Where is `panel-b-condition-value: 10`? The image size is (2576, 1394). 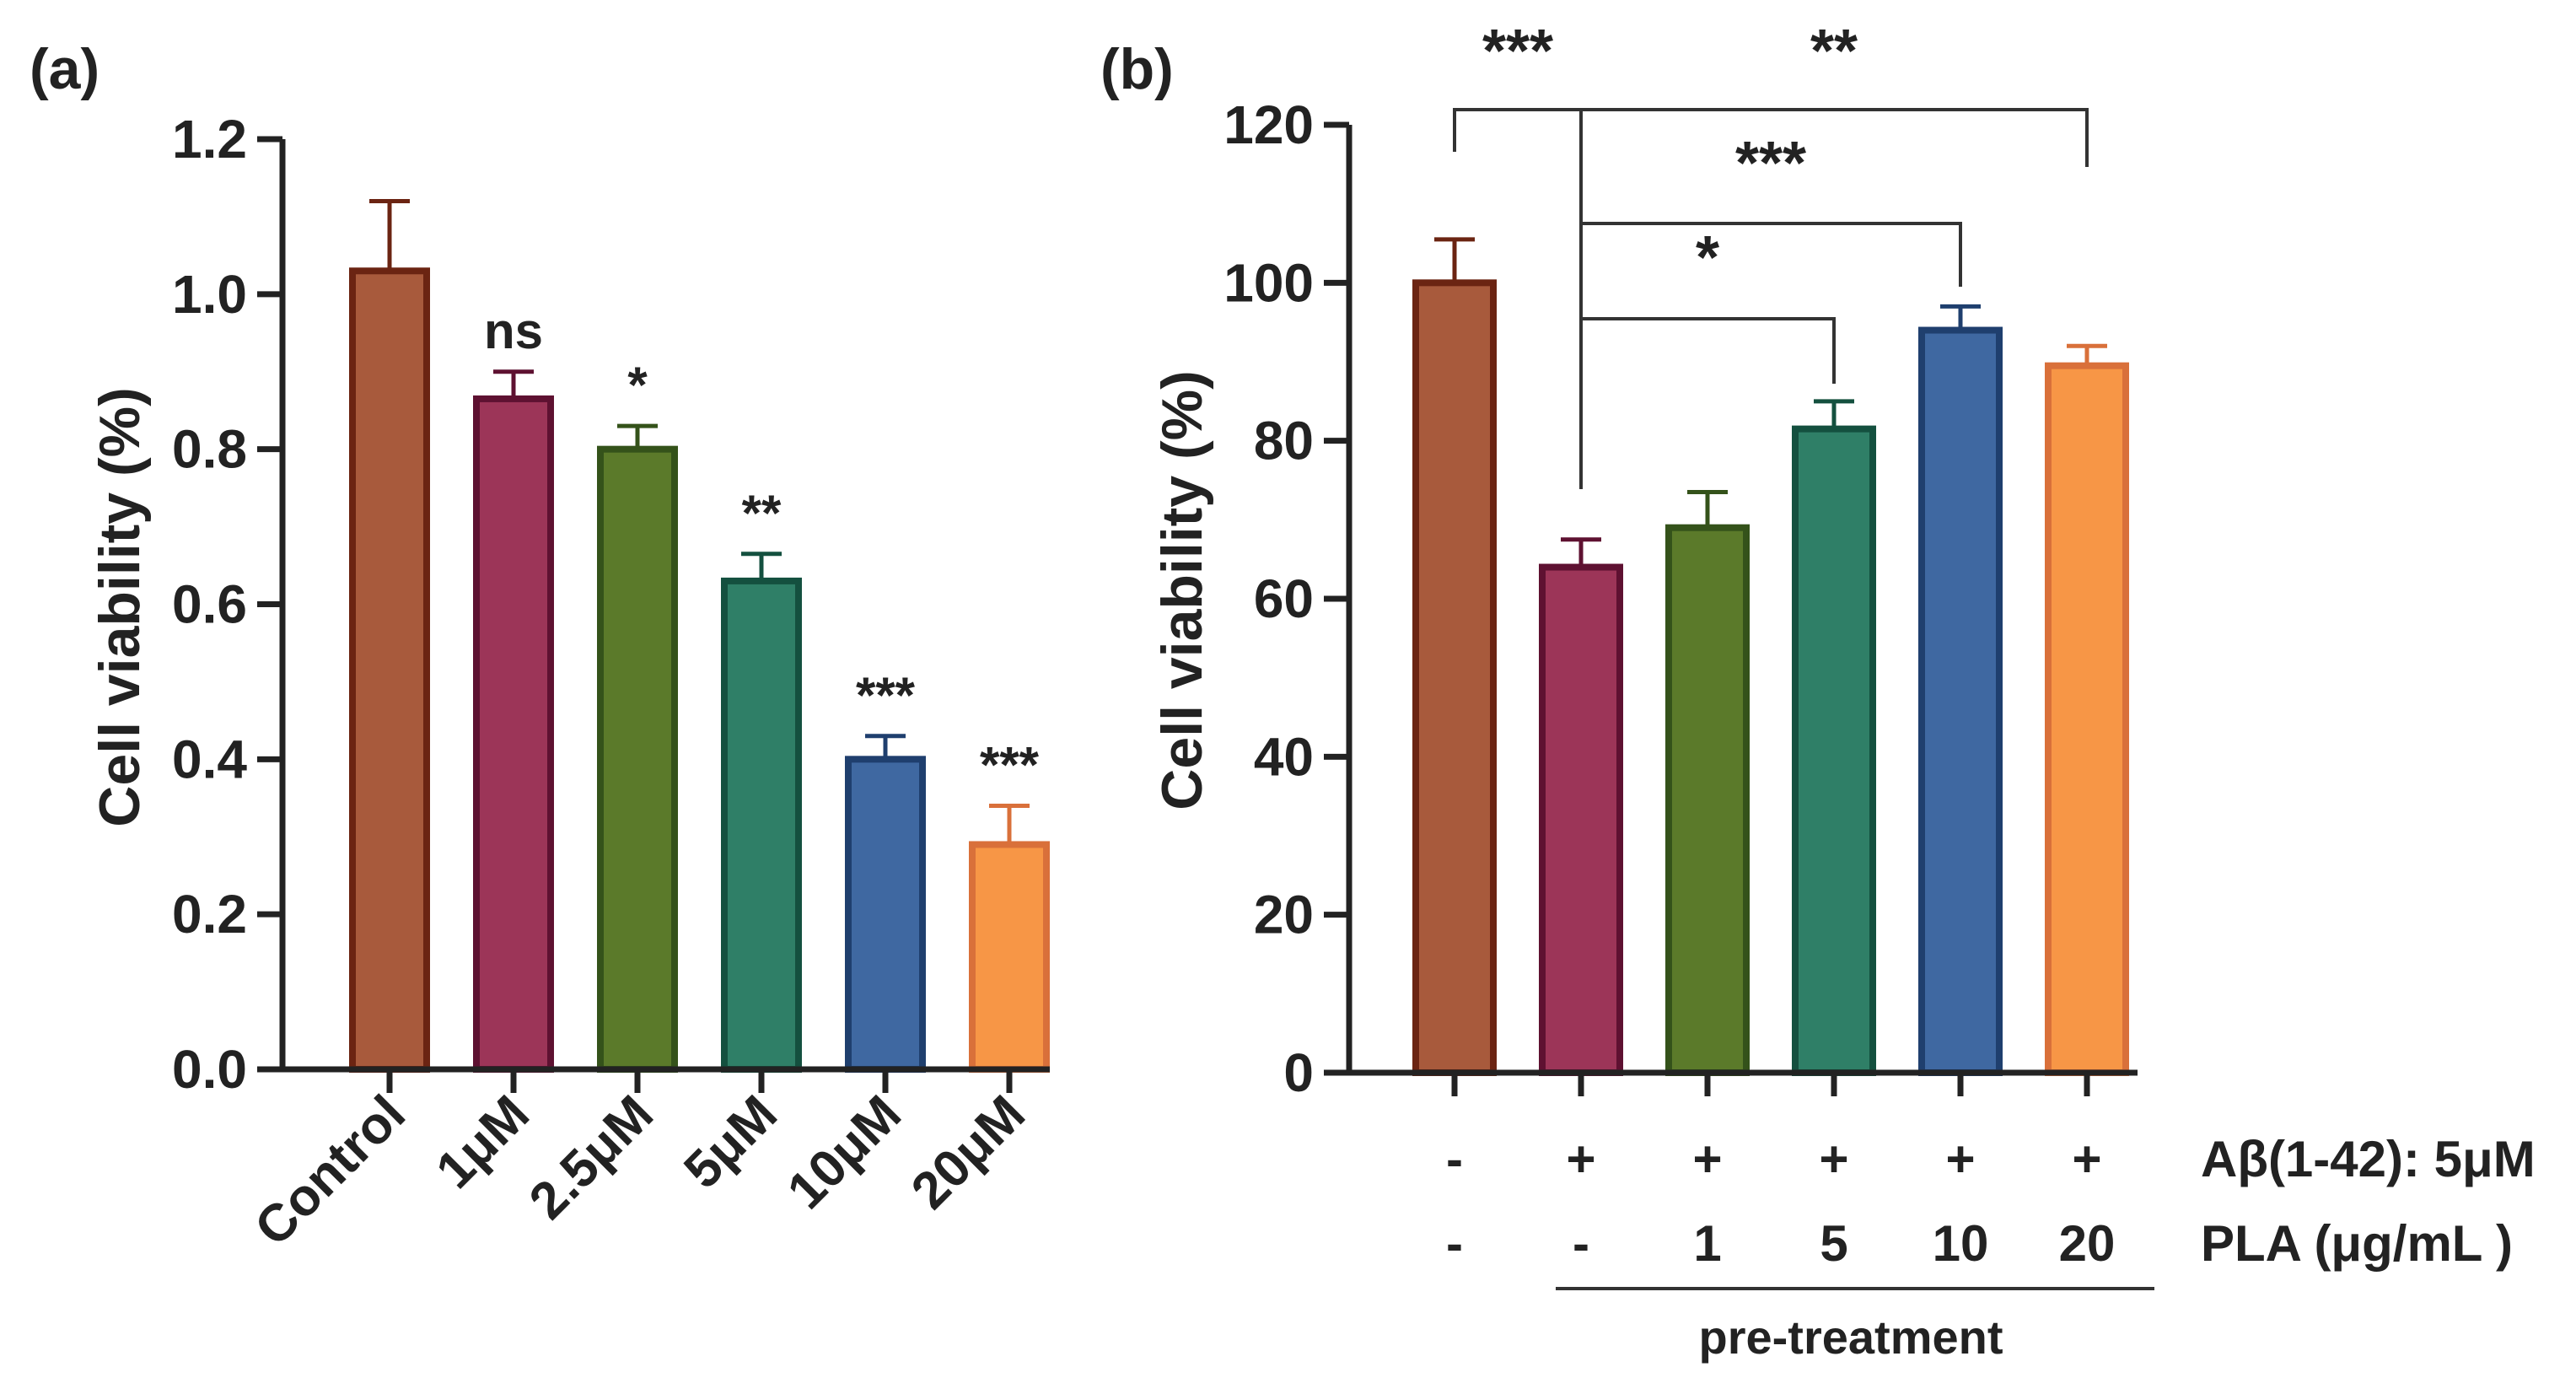 panel-b-condition-value: 10 is located at coordinates (1961, 1243).